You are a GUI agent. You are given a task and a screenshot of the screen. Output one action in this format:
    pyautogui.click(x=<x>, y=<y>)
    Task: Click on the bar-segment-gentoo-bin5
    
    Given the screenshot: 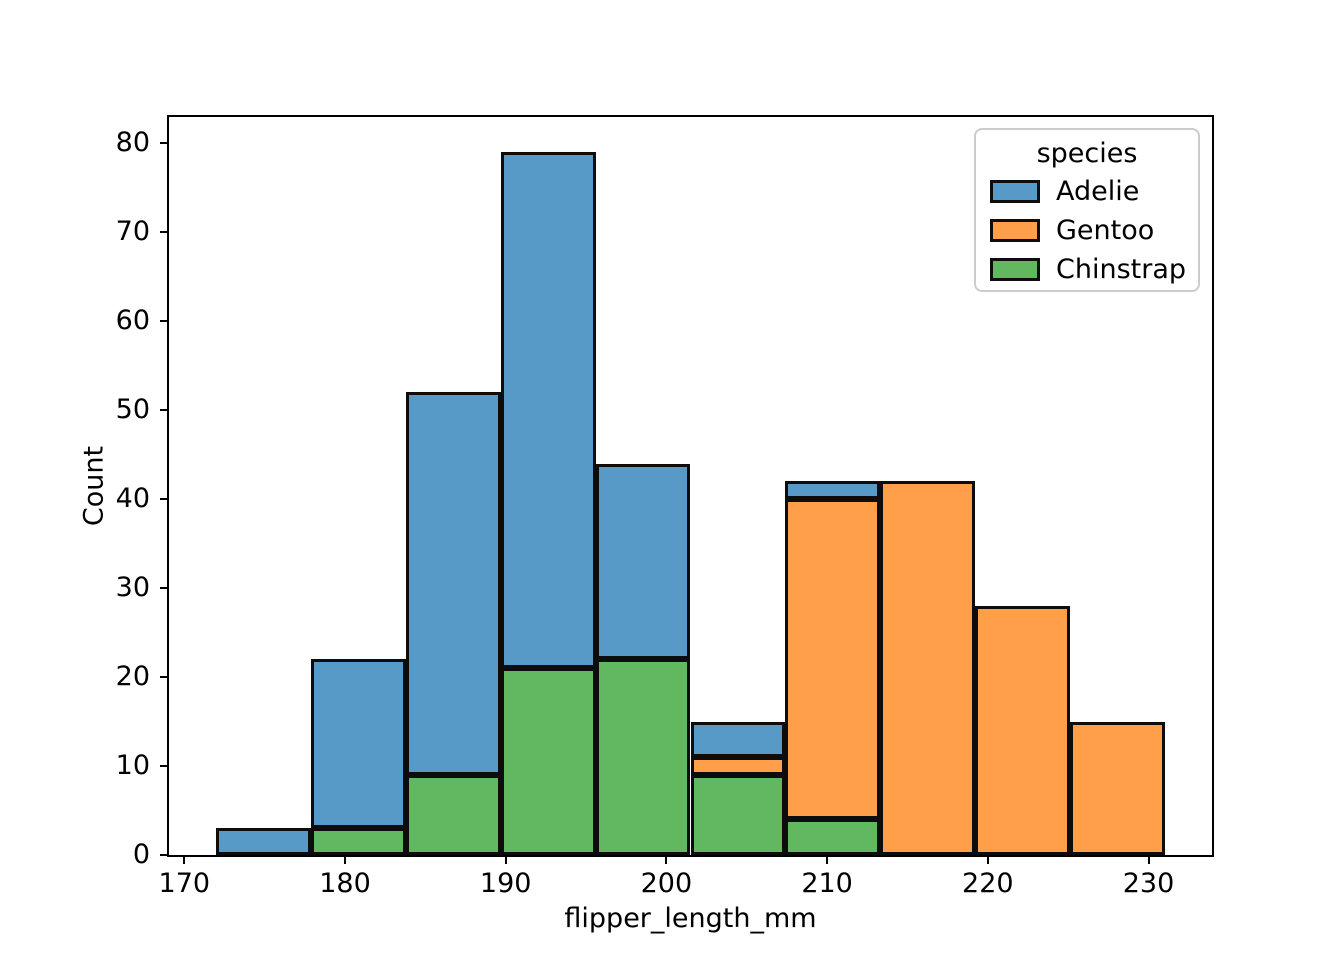 What is the action you would take?
    pyautogui.click(x=738, y=766)
    